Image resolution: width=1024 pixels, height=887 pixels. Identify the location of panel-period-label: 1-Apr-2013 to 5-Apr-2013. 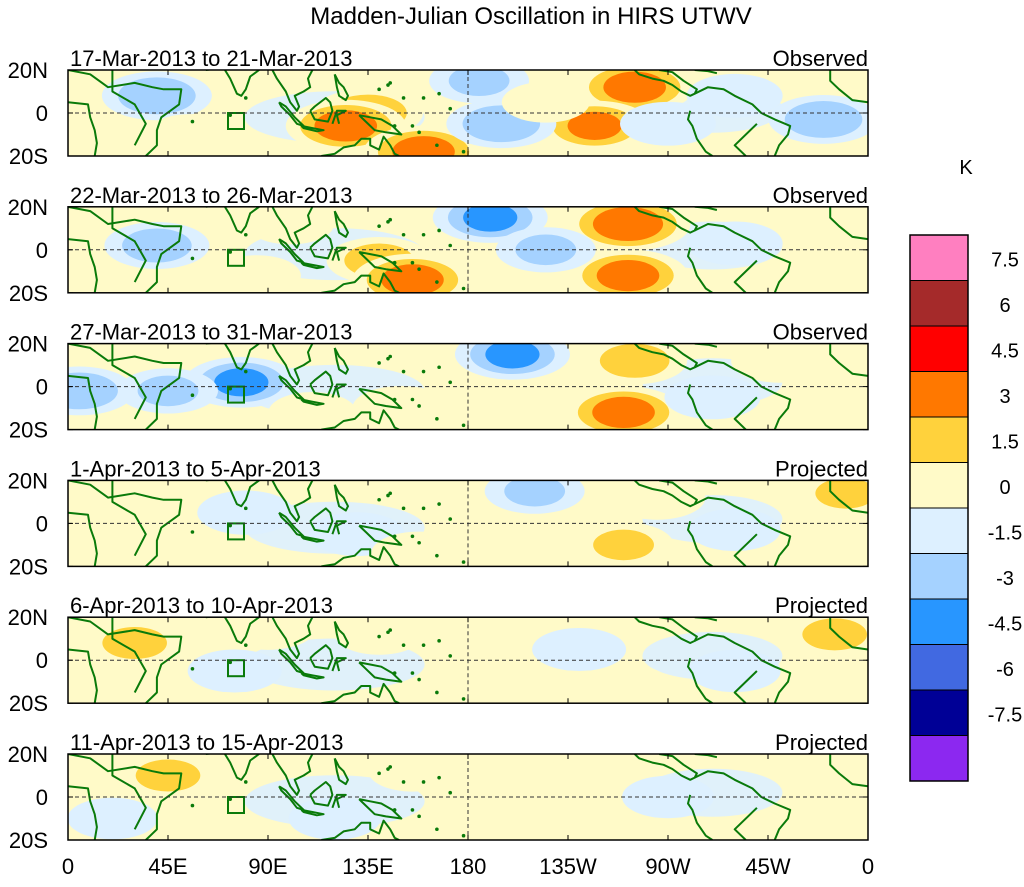
(195, 468).